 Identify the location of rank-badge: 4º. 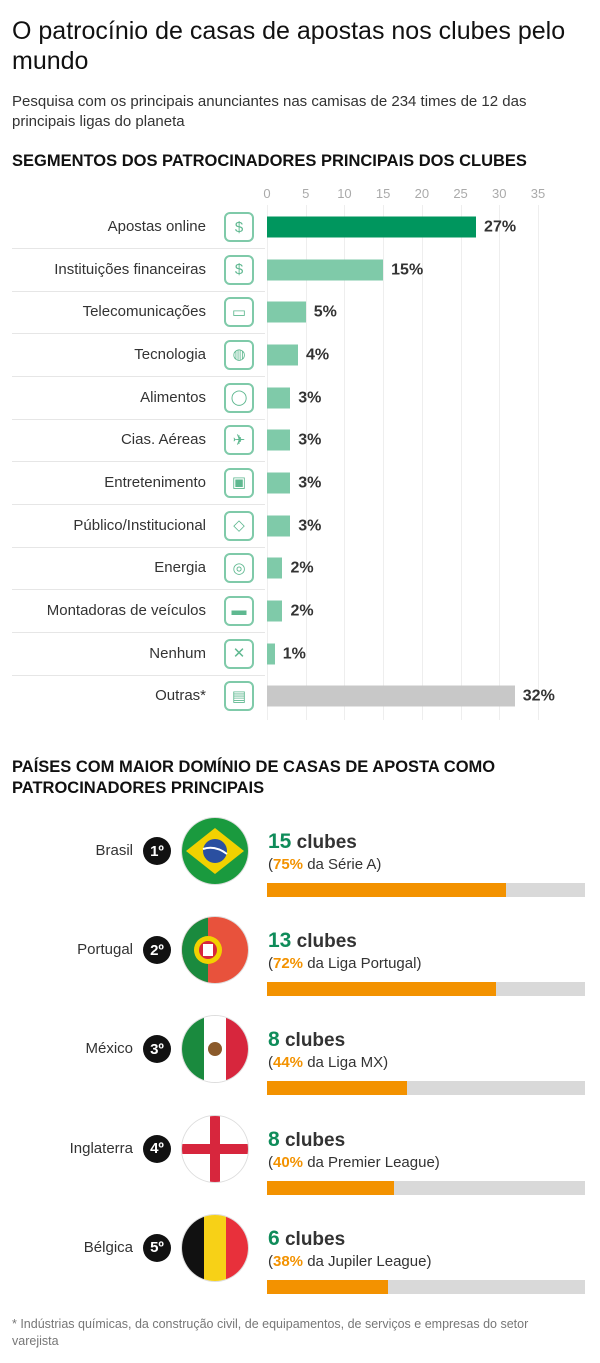
(157, 1148).